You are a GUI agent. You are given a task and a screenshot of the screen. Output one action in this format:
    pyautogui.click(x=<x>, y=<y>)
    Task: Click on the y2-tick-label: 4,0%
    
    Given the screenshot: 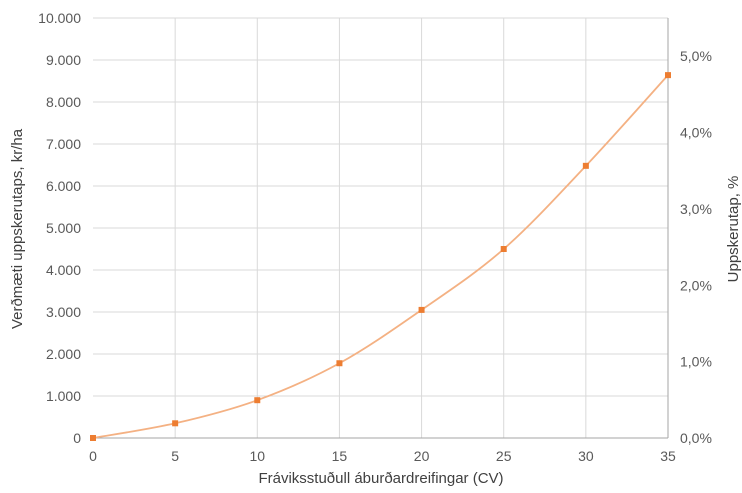 What is the action you would take?
    pyautogui.click(x=696, y=133)
    